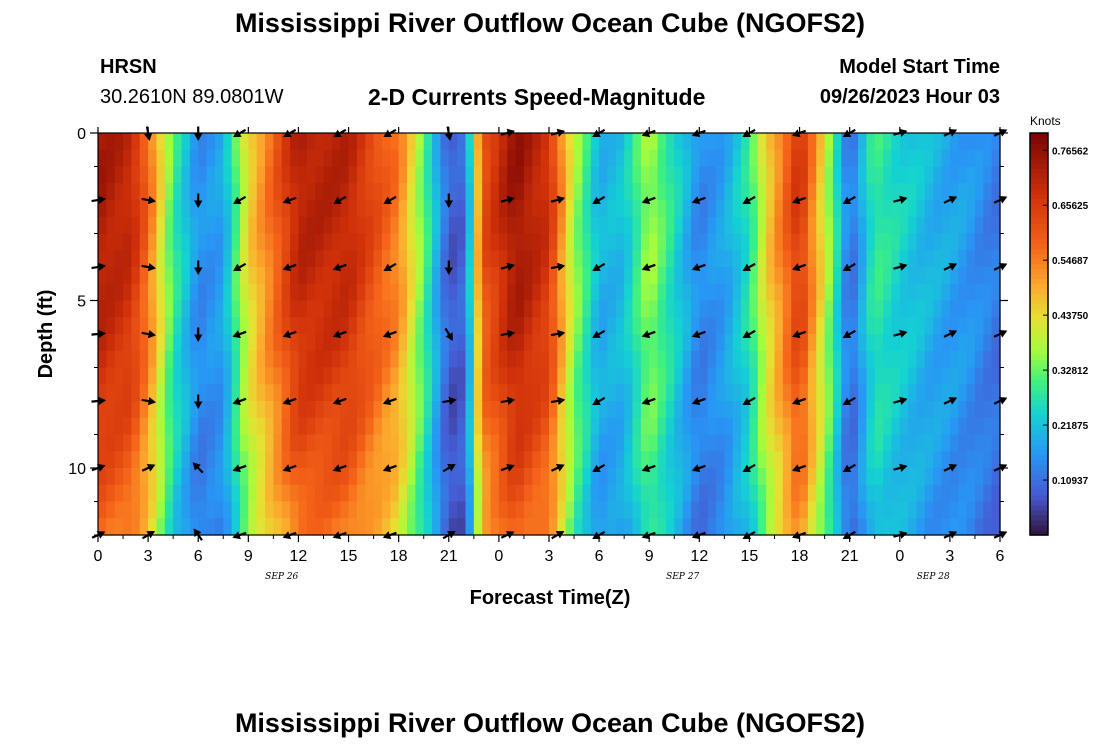  I want to click on colorbar-tick-label: 0.21875, so click(1070, 426).